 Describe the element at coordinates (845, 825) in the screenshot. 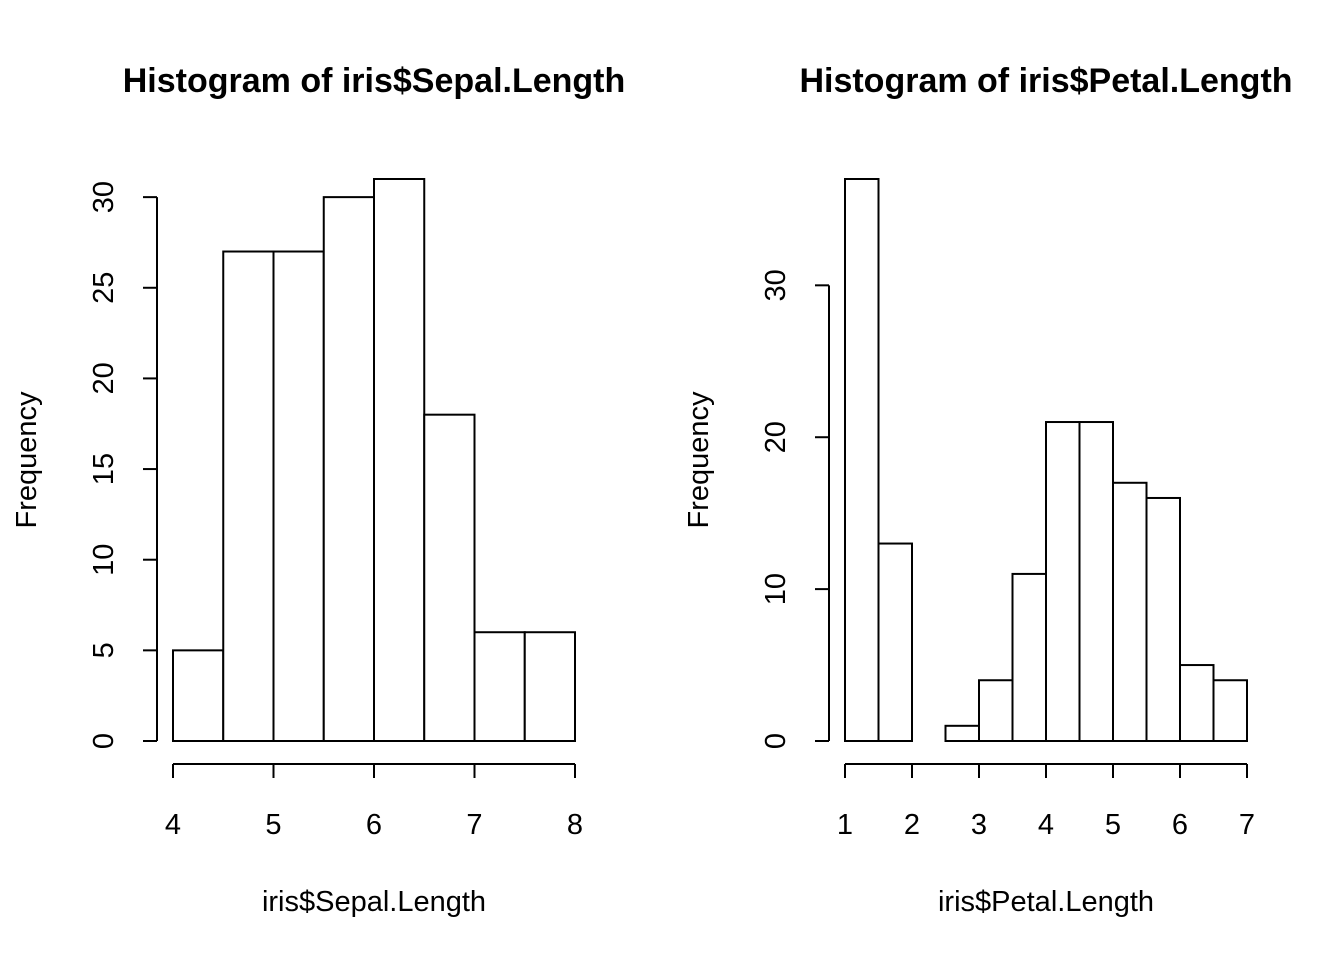

I see `x-tick-label: 1` at that location.